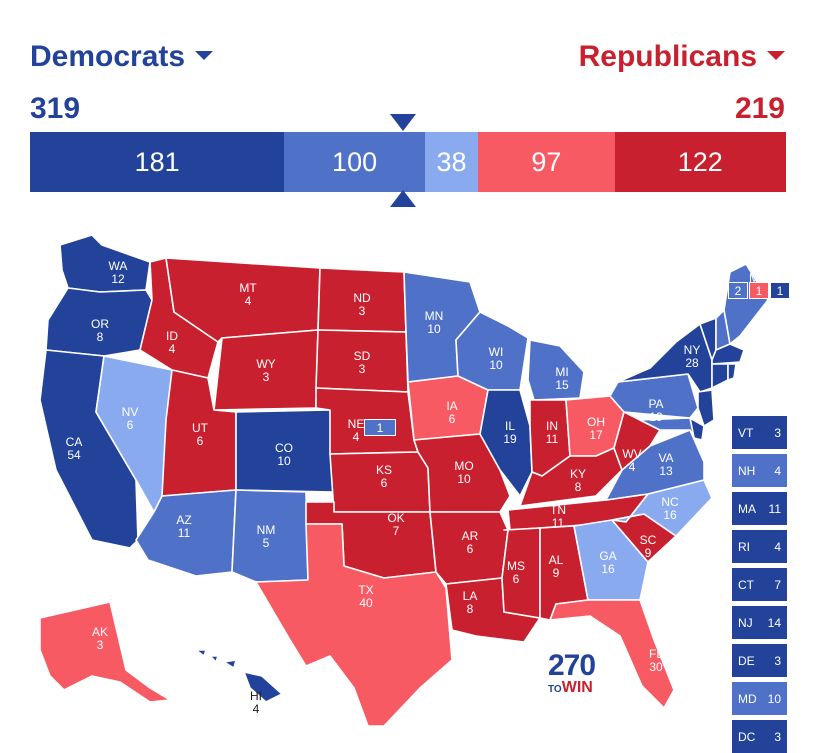  What do you see at coordinates (266, 370) in the screenshot?
I see `state-wy` at bounding box center [266, 370].